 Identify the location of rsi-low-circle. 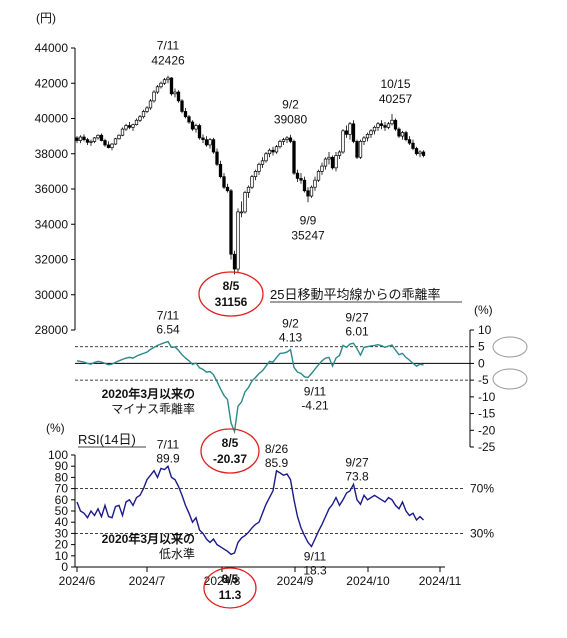
(230, 588).